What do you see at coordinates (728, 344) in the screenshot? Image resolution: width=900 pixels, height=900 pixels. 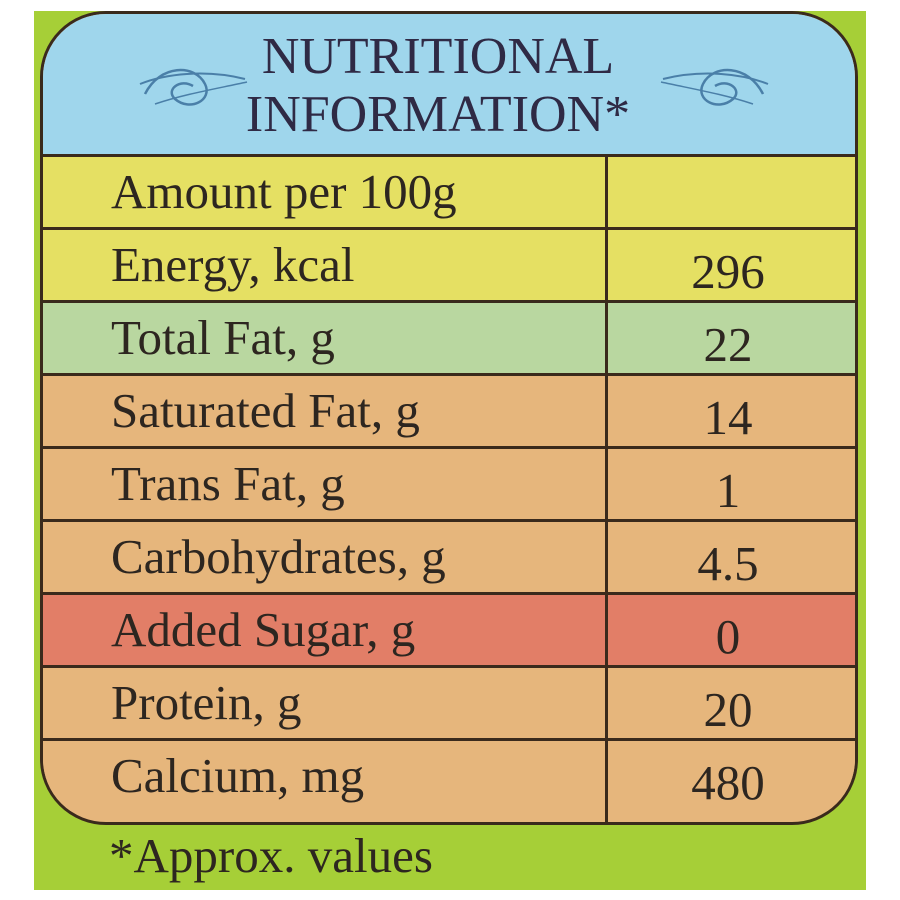 I see `row-value: 22` at bounding box center [728, 344].